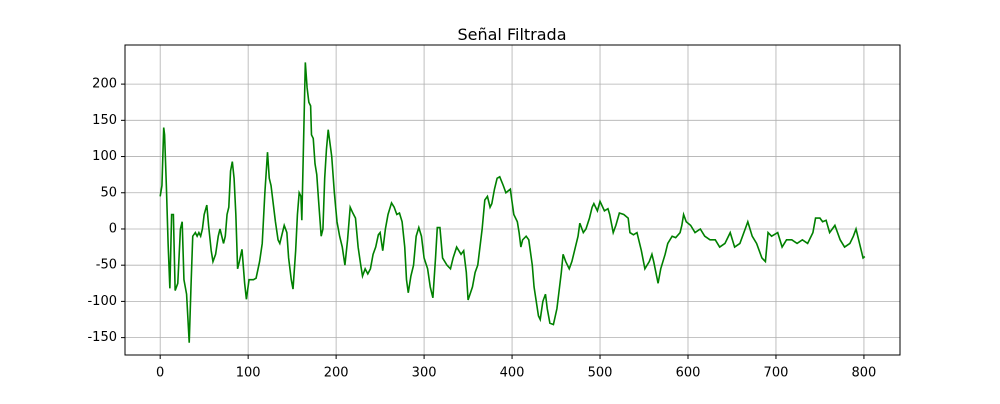 The width and height of the screenshot is (1000, 404). I want to click on x-tick-label: 0, so click(160, 373).